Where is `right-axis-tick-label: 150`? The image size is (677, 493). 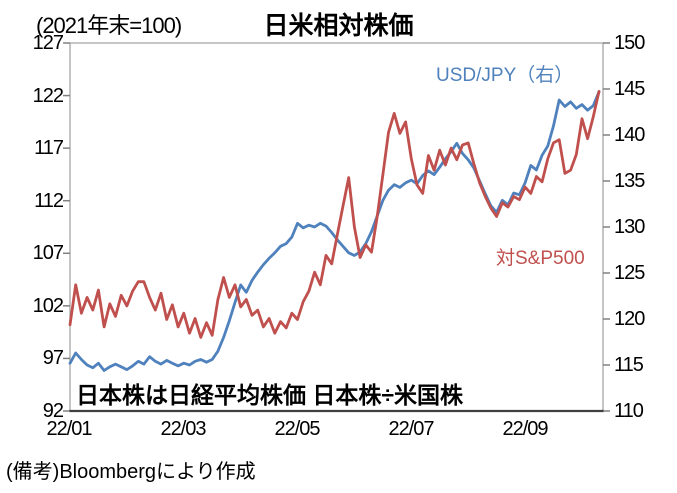
right-axis-tick-label: 150 is located at coordinates (629, 43).